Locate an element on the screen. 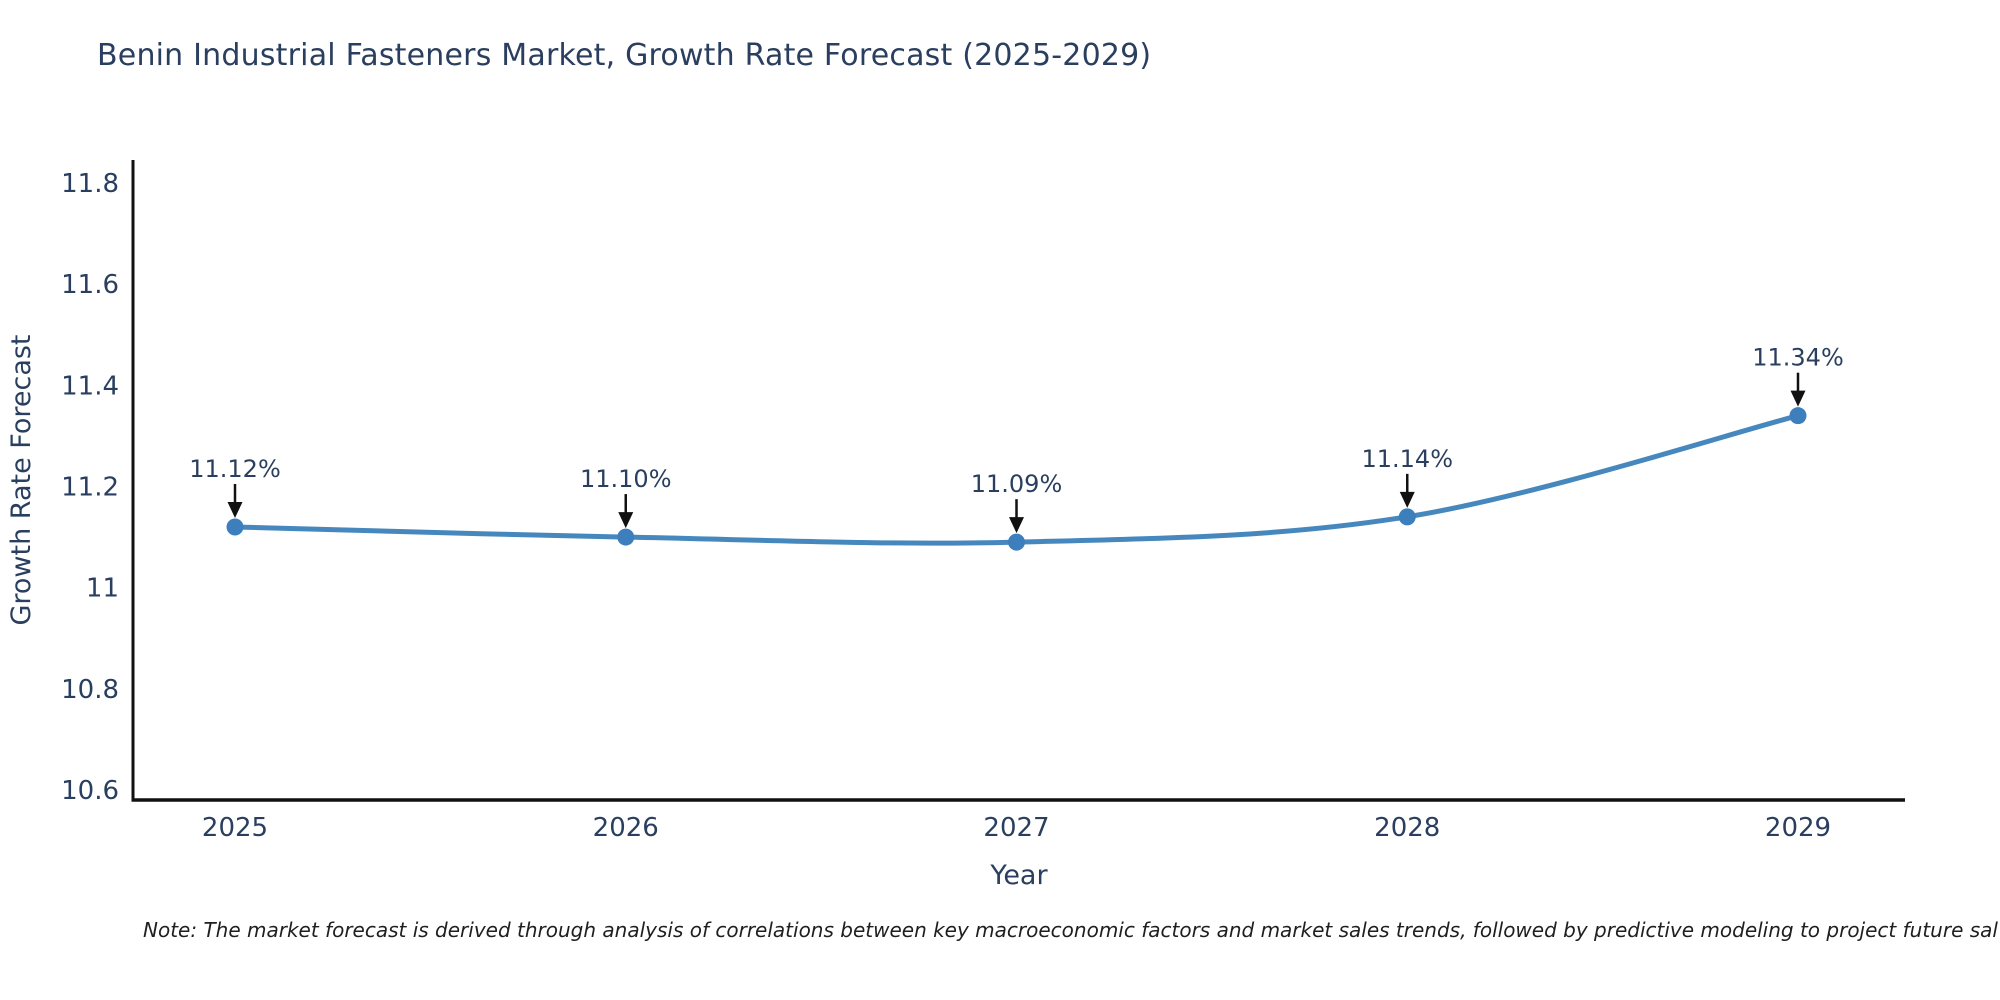 The image size is (2000, 1000). y-tick-label: 10.6 is located at coordinates (90, 791).